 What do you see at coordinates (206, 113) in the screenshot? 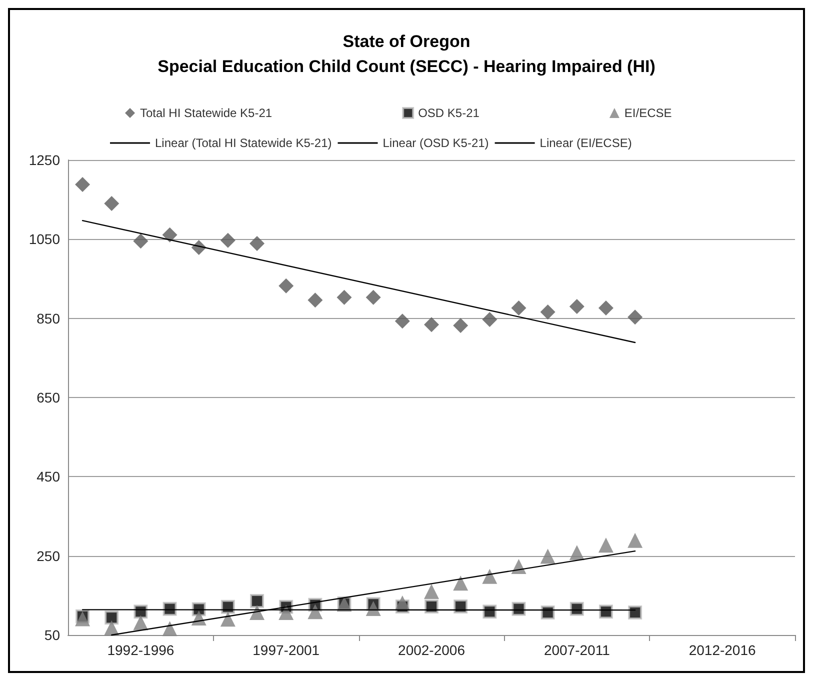
I see `legend-label: Total HI Statewide K5-21` at bounding box center [206, 113].